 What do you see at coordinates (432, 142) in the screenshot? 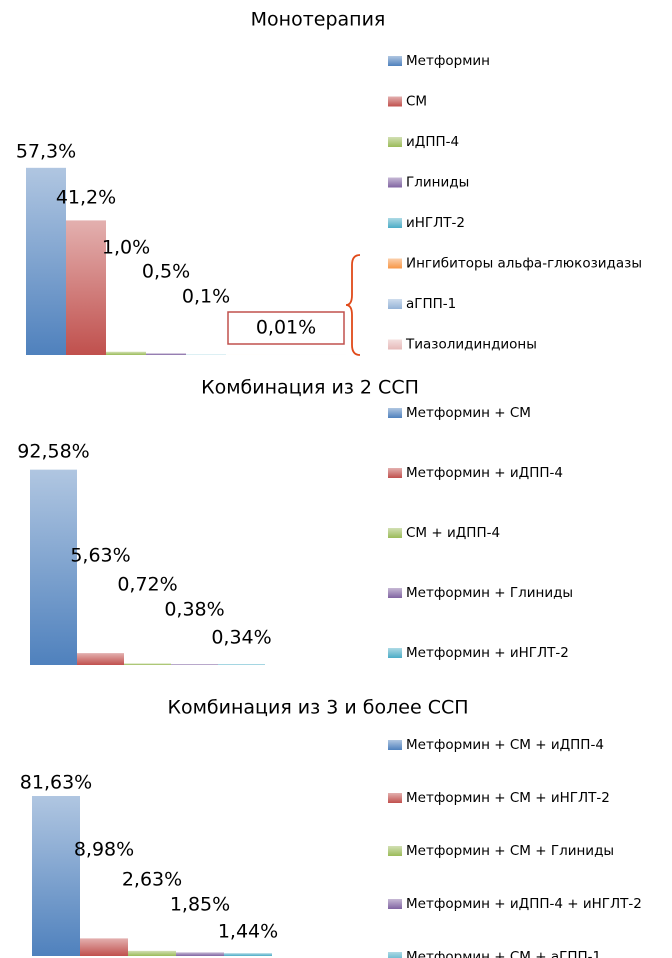
I see `legend-label: иДПП-4` at bounding box center [432, 142].